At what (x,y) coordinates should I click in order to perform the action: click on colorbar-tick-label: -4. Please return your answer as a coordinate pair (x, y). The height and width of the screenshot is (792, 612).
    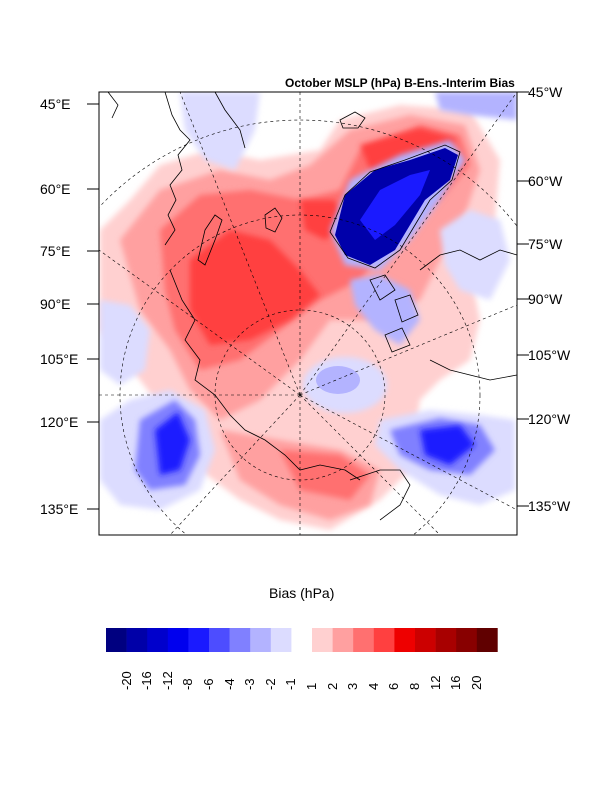
    Looking at the image, I should click on (229, 684).